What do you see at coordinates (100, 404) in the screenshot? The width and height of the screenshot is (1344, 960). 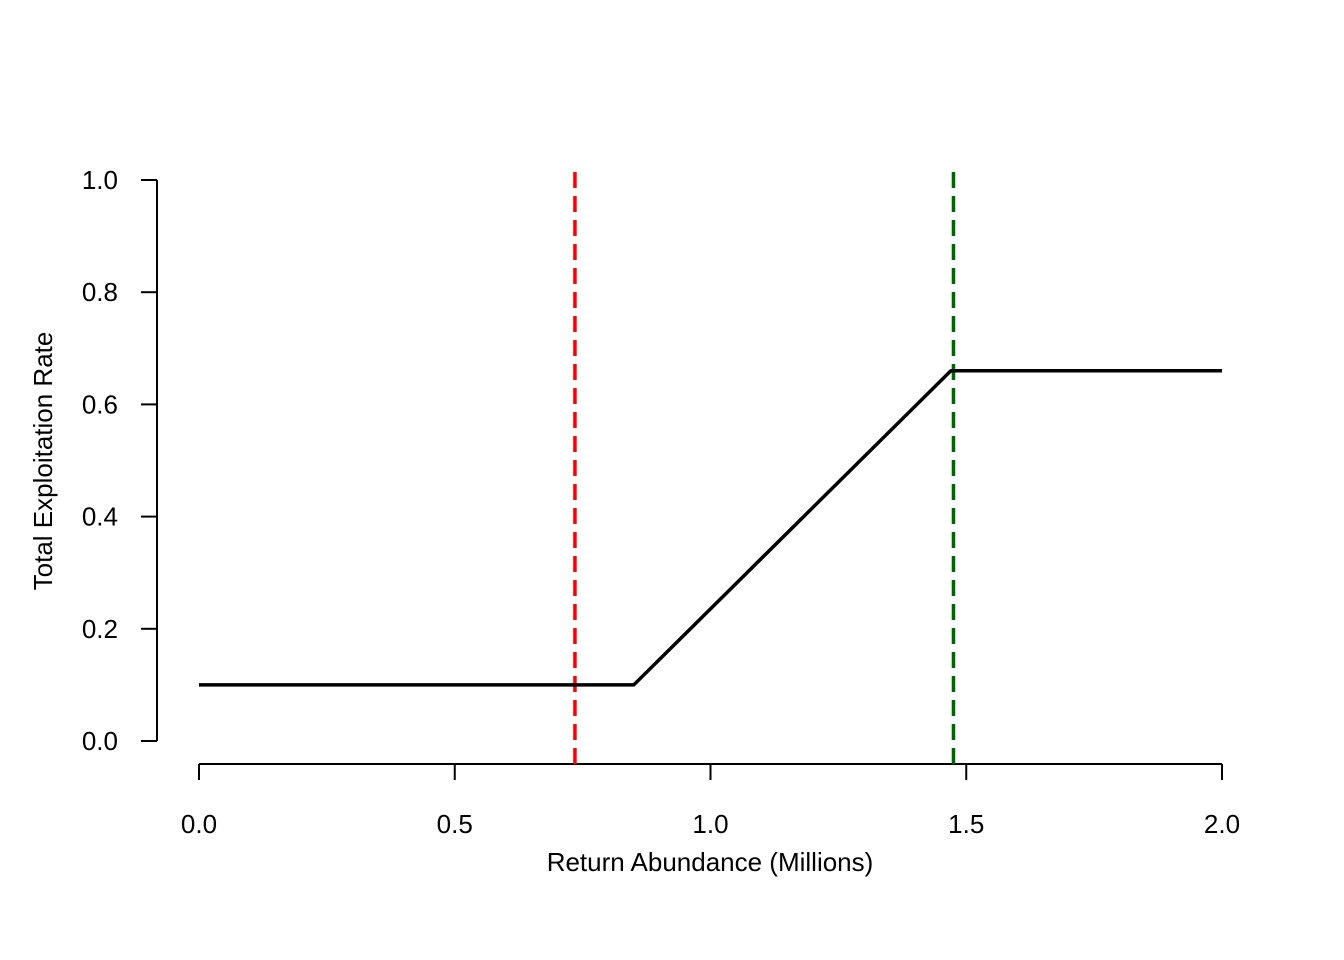 I see `y-tick-label: 0.6` at bounding box center [100, 404].